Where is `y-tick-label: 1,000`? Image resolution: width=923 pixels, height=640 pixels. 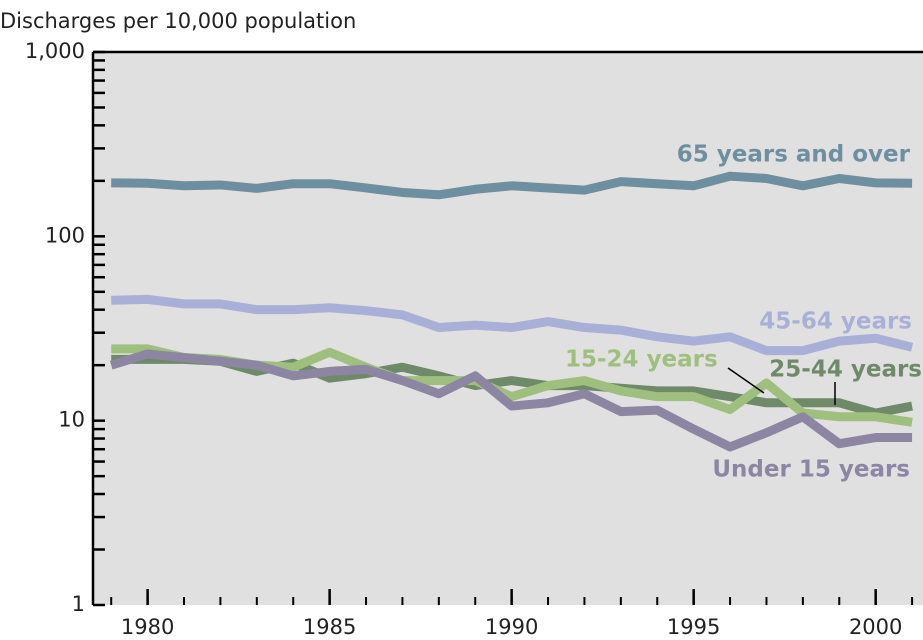
y-tick-label: 1,000 is located at coordinates (55, 51).